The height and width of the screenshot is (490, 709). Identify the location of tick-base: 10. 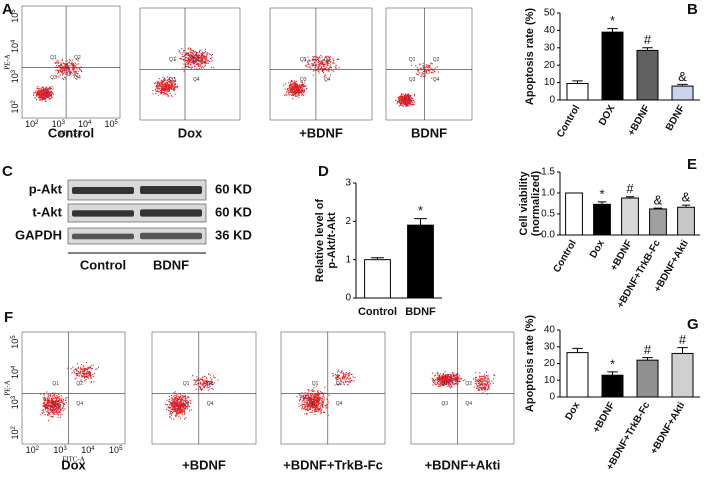
(57, 124).